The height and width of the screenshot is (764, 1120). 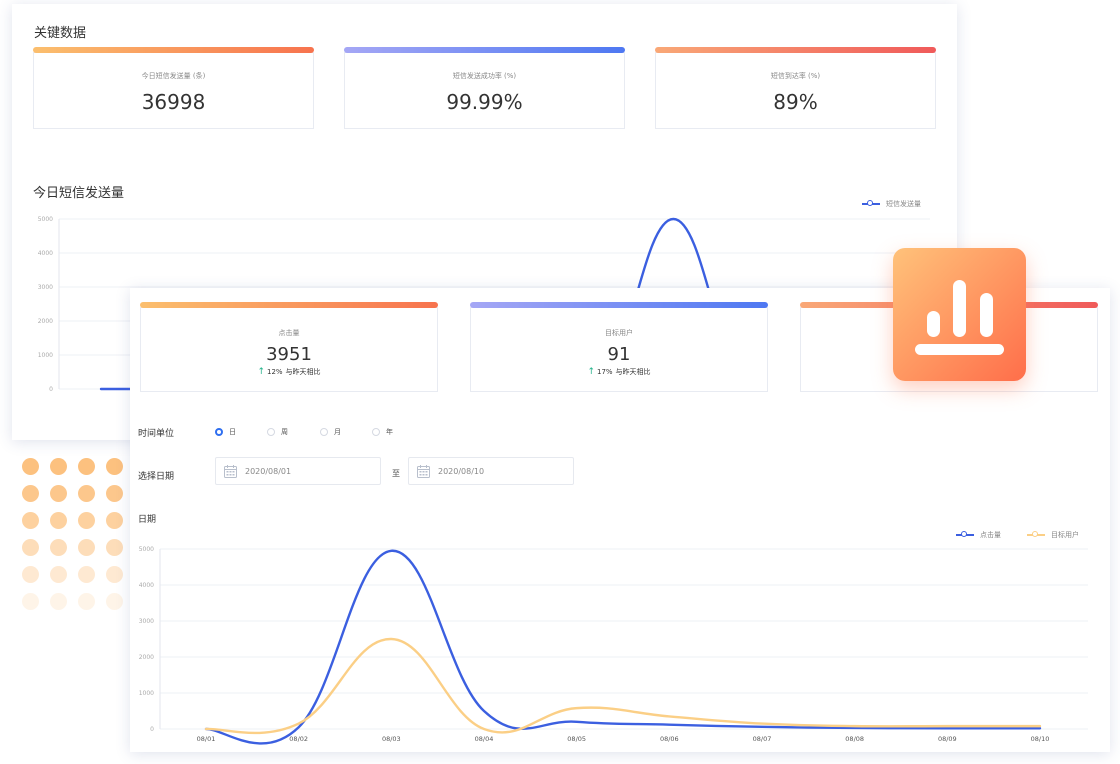 What do you see at coordinates (382, 432) in the screenshot?
I see `radio-year: 年` at bounding box center [382, 432].